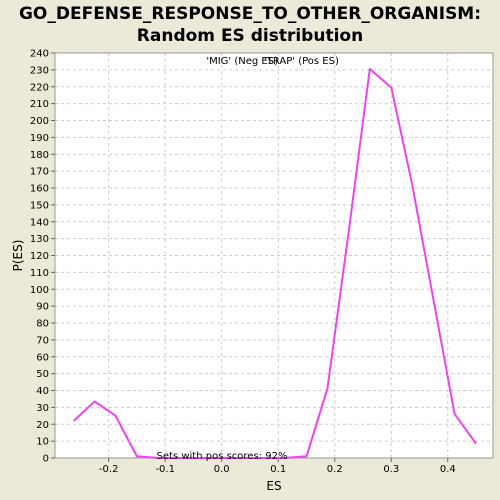 The width and height of the screenshot is (500, 500). Describe the element at coordinates (109, 469) in the screenshot. I see `x-tick-label: -0.2` at that location.